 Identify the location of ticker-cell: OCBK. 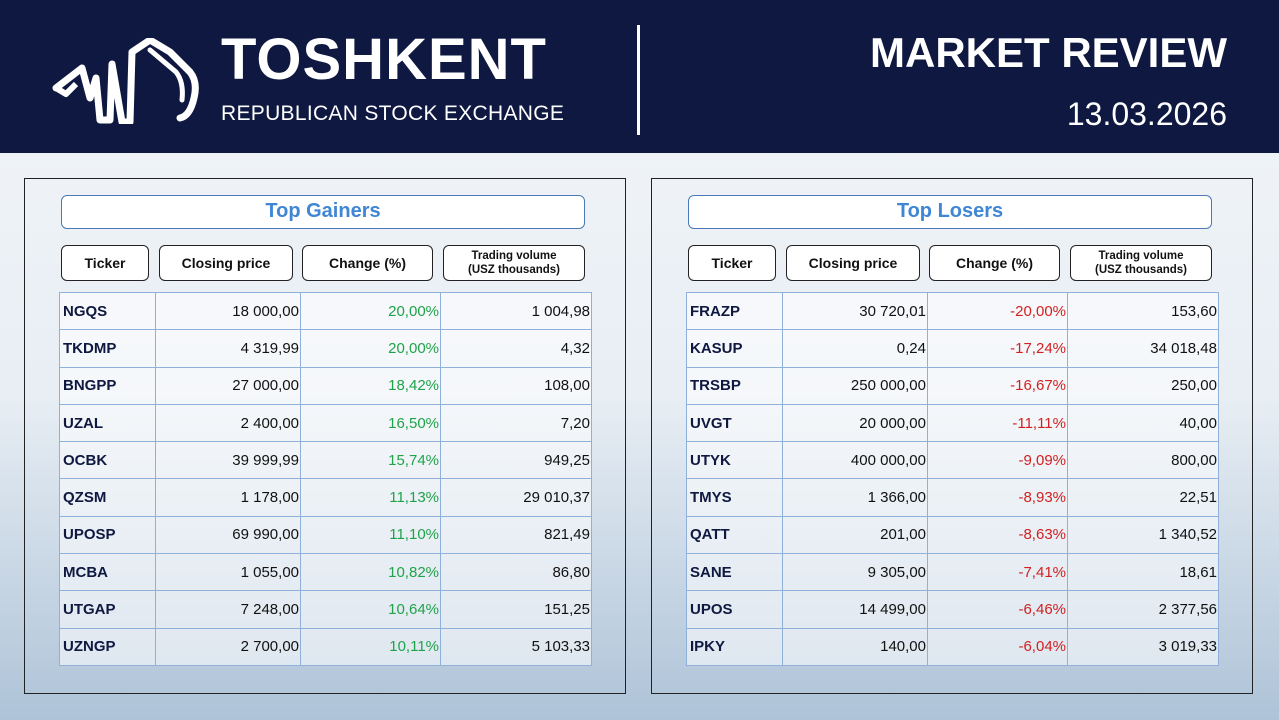
(107, 460).